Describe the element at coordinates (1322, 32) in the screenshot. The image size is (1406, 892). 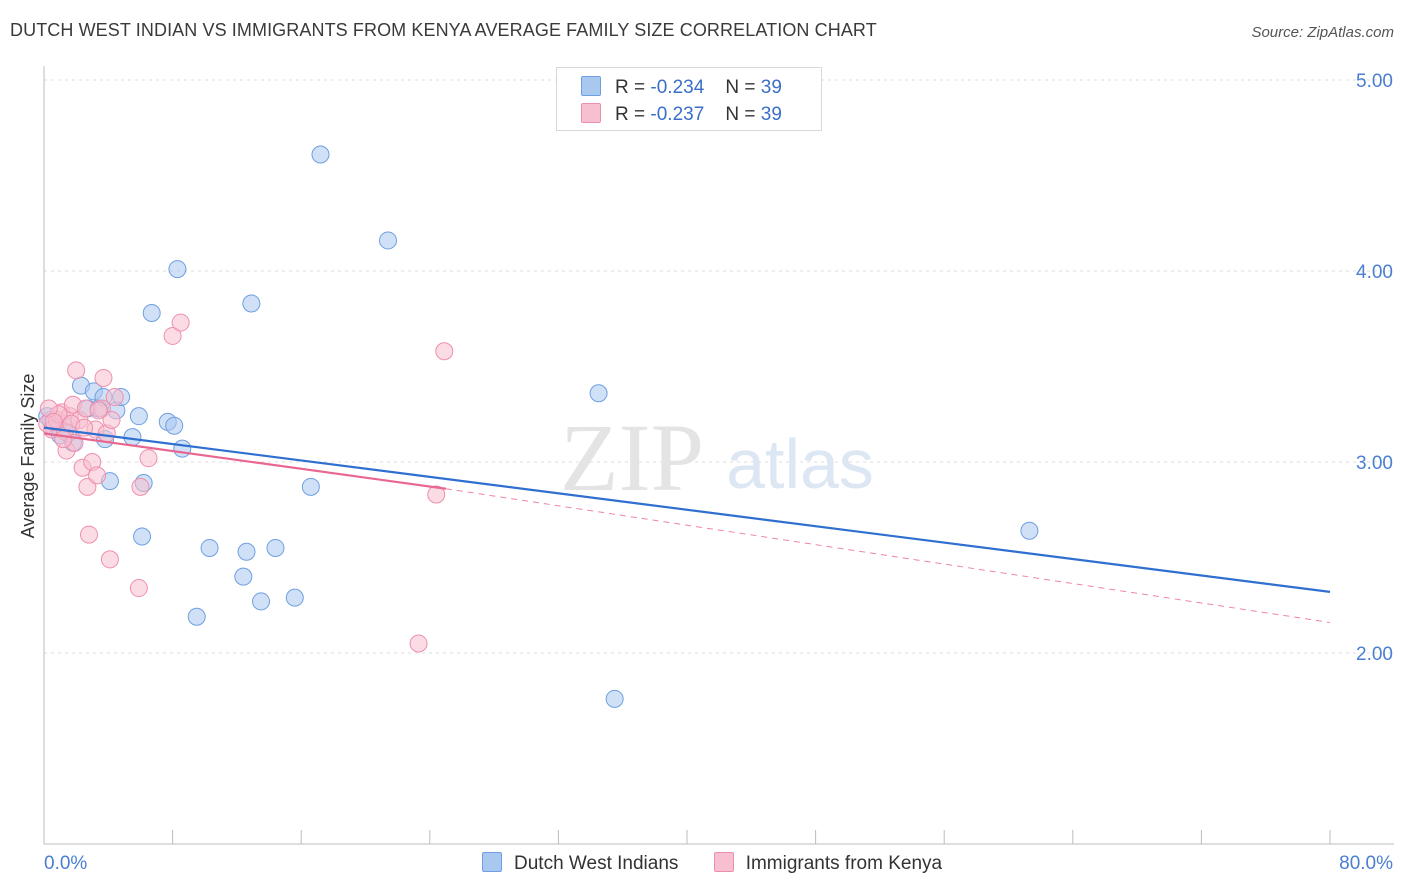
I see `source-label: Source: ZipAtlas.com` at that location.